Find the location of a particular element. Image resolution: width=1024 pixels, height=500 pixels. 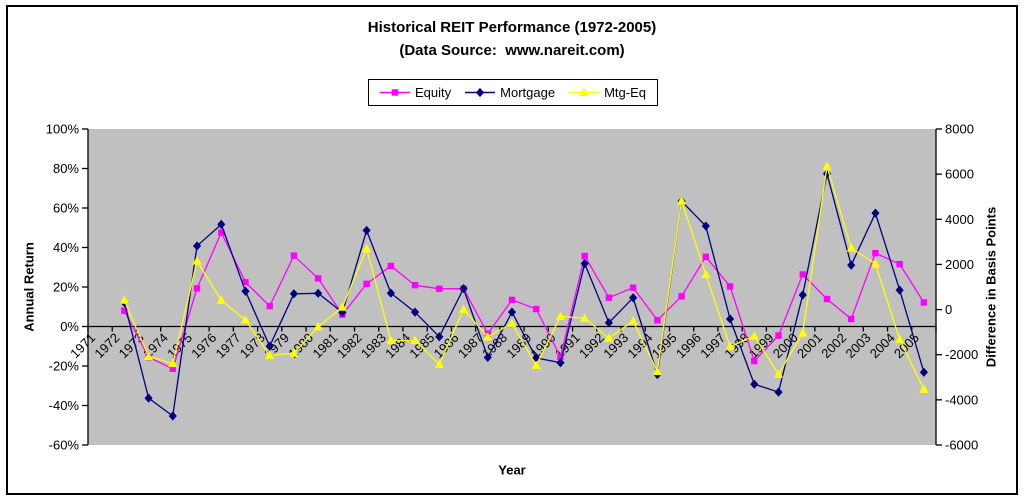

right-axis-tick-label: 2000 is located at coordinates (959, 264).